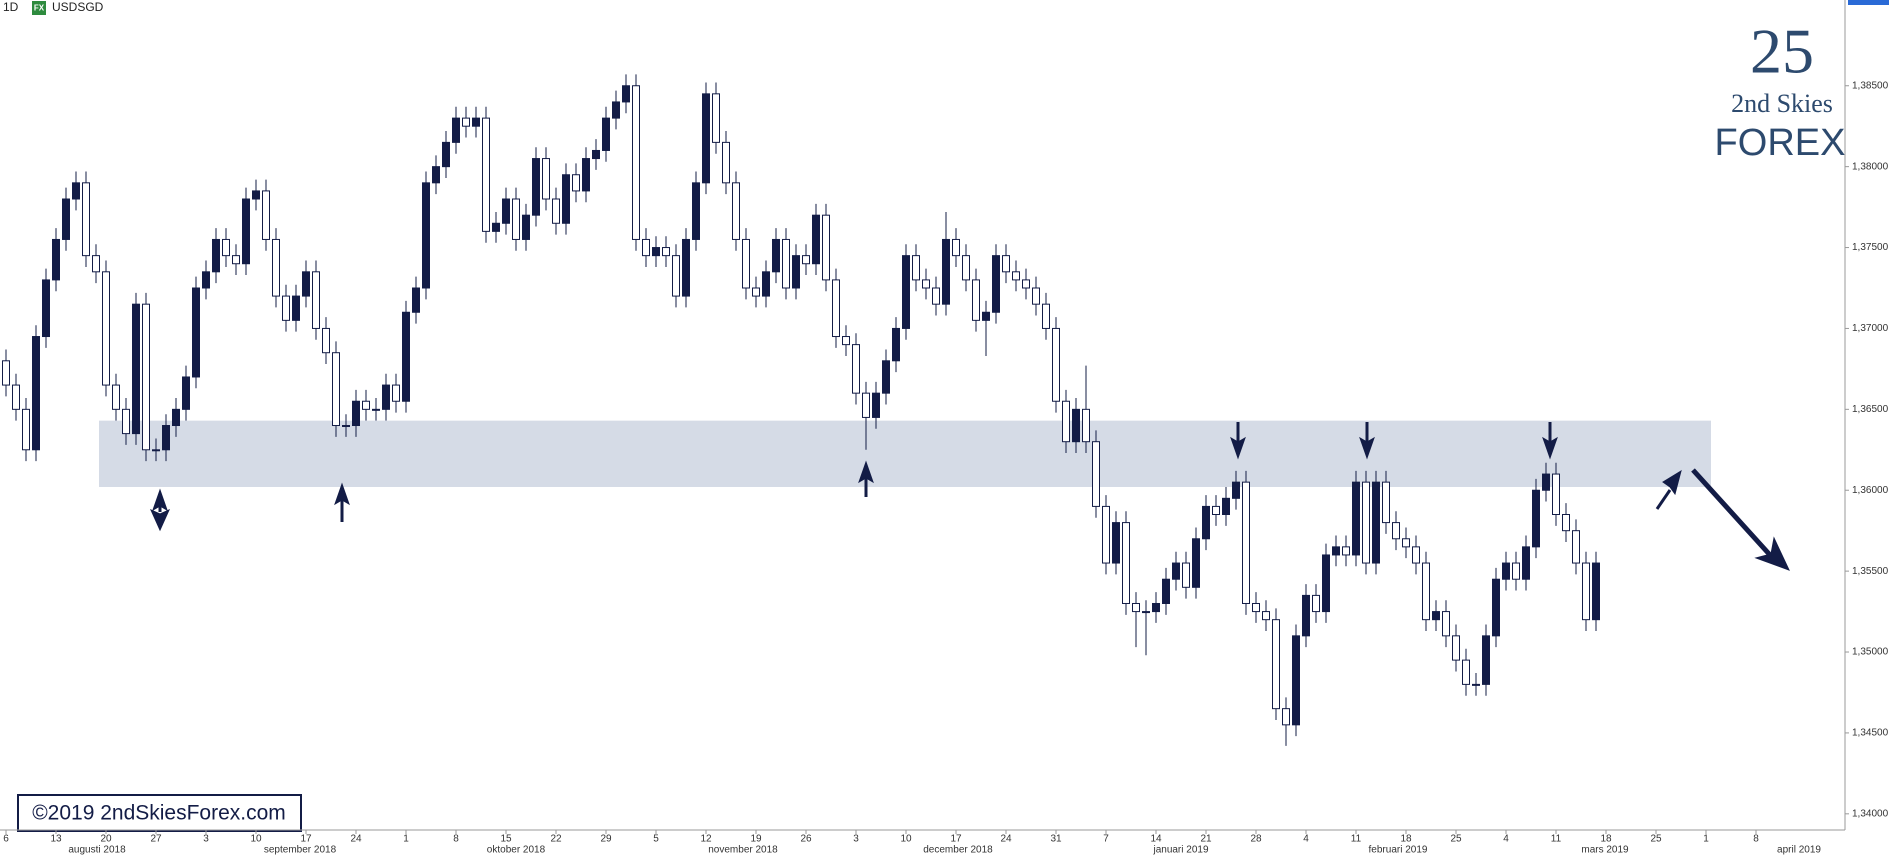 The width and height of the screenshot is (1889, 855). I want to click on month-label: februari 2019, so click(1398, 850).